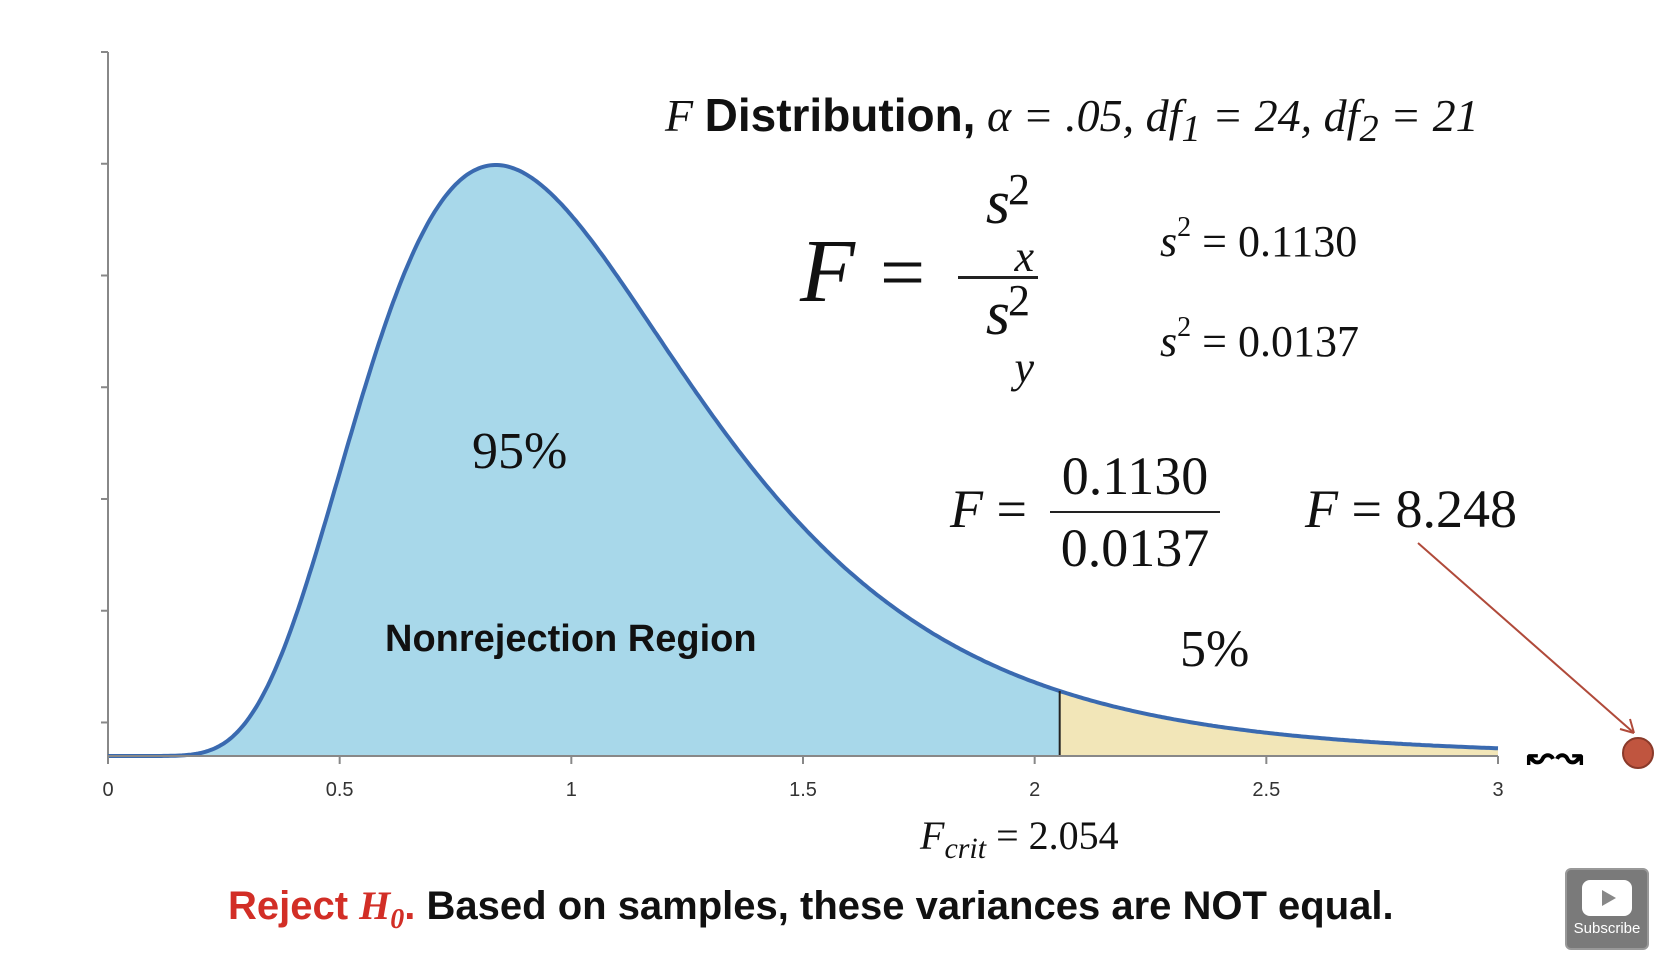  I want to click on youtube-play-icon, so click(1607, 898).